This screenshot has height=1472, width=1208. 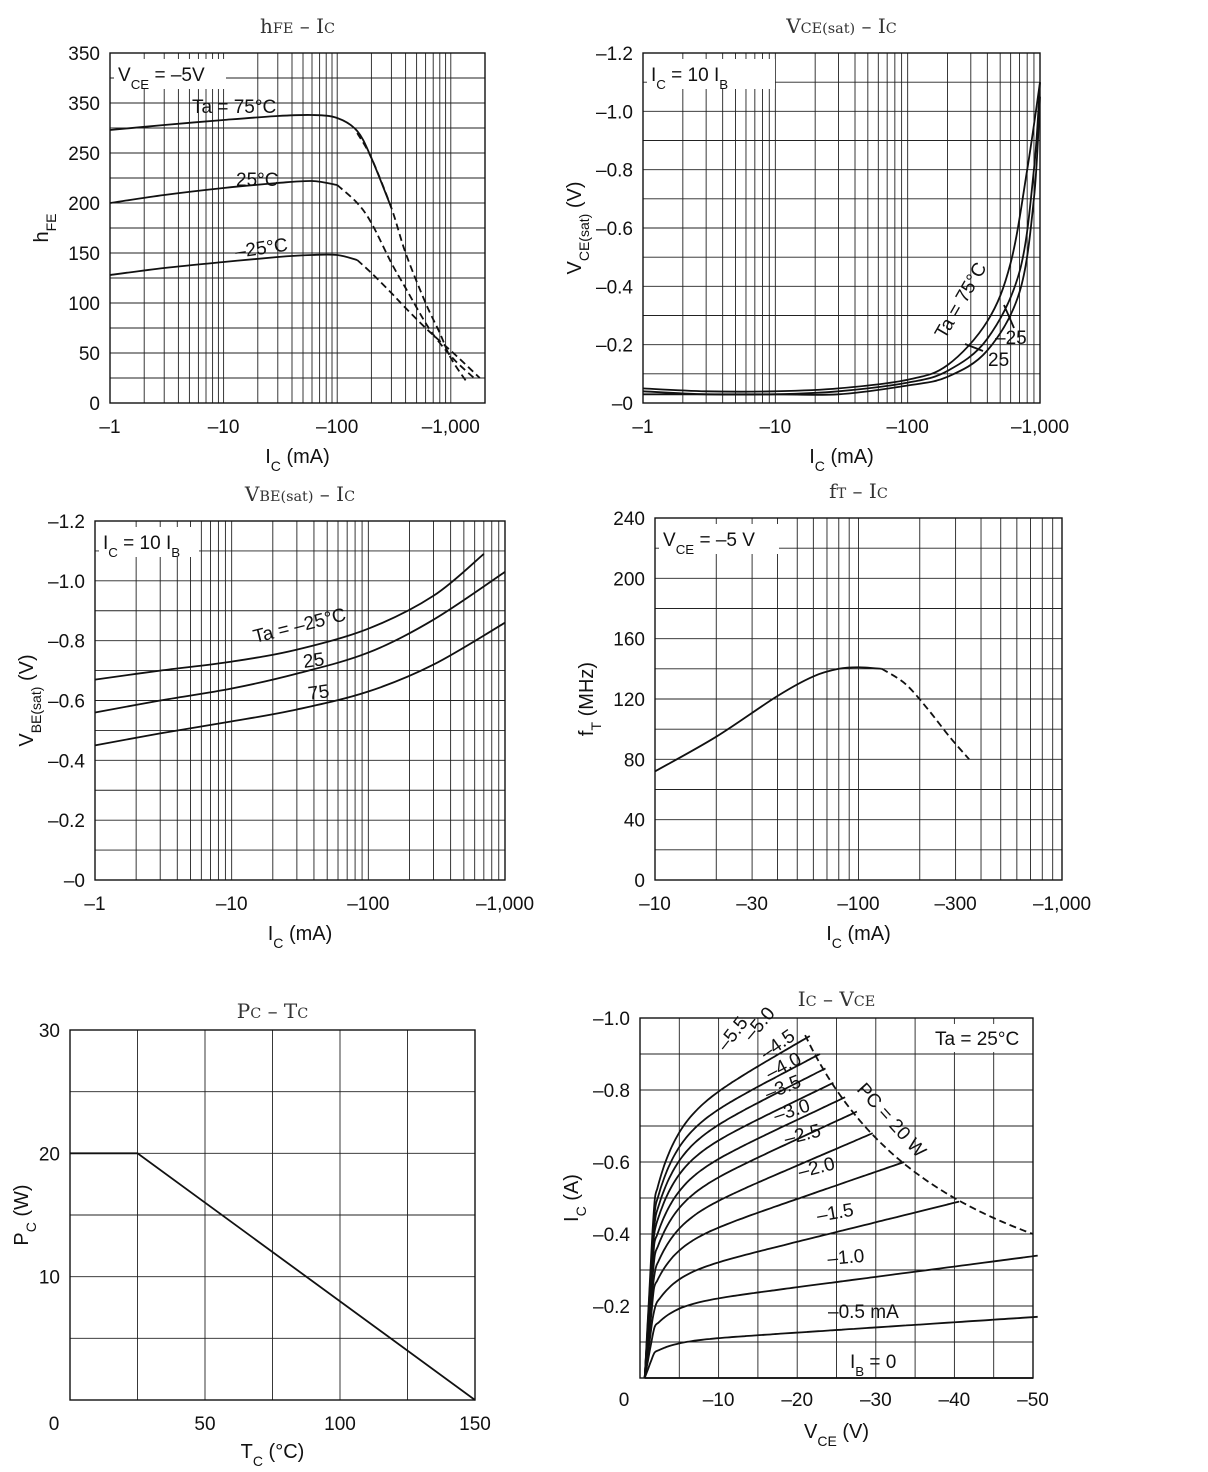 What do you see at coordinates (299, 494) in the screenshot?
I see `chart-title: VBE(sat) – IC` at bounding box center [299, 494].